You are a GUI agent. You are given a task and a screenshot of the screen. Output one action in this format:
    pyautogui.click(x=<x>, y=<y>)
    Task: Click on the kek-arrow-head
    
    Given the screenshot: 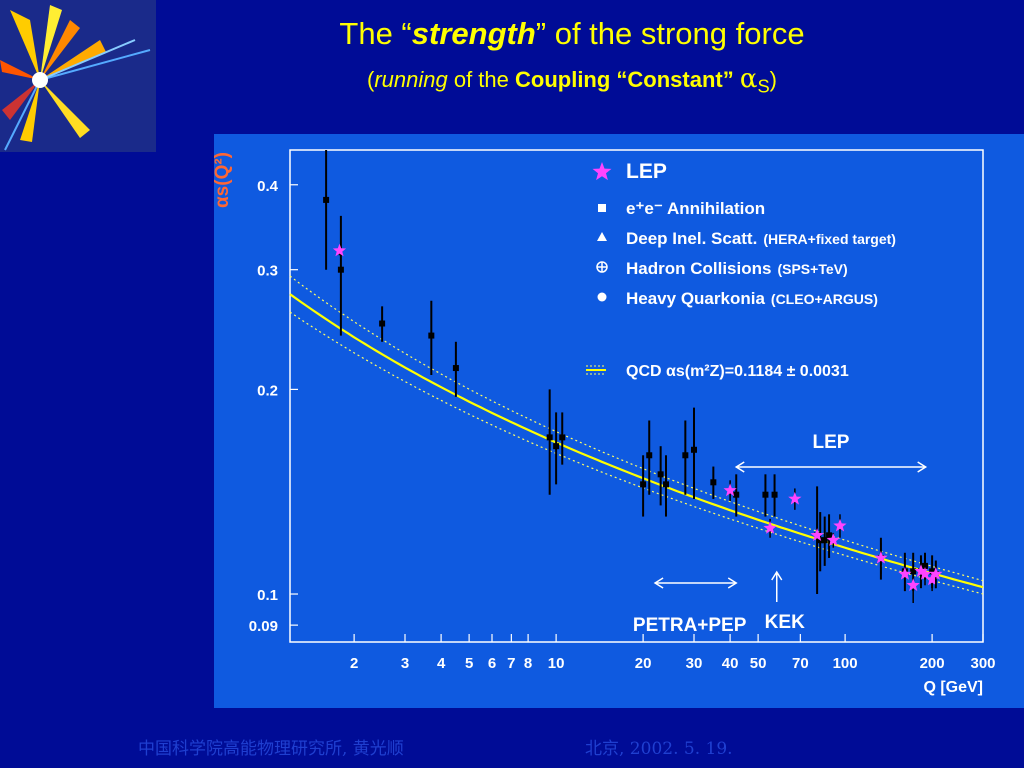 What is the action you would take?
    pyautogui.click(x=777, y=575)
    